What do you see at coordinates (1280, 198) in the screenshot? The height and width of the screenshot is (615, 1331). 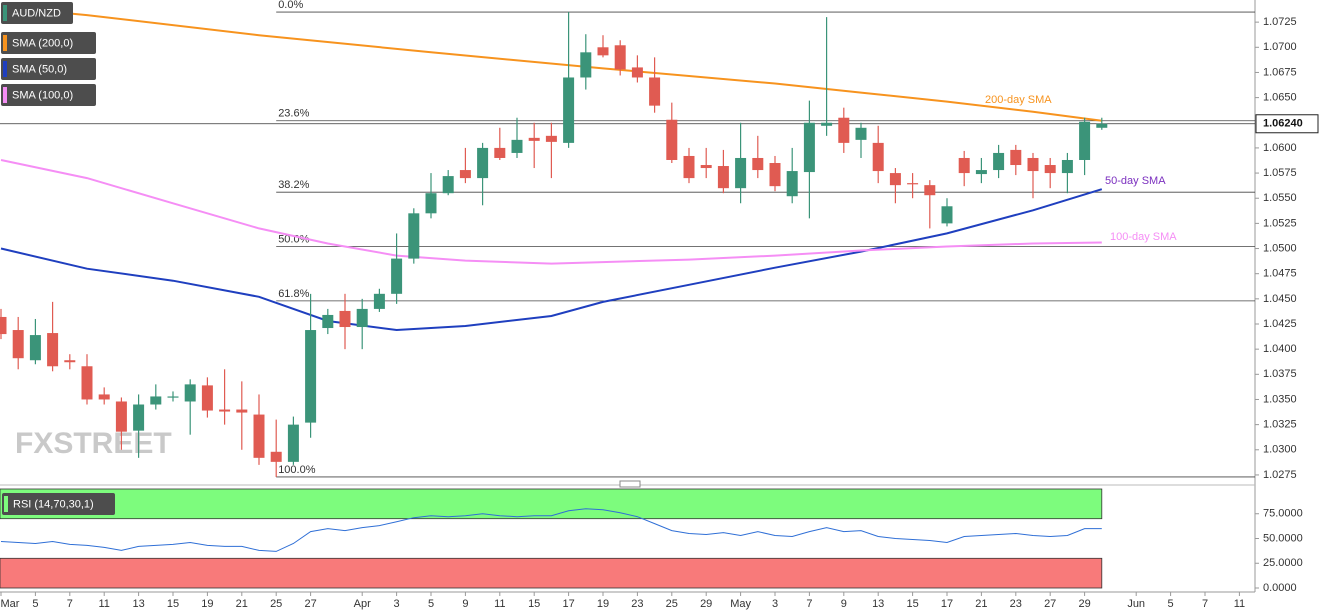 I see `y-tick-label: 1.0550` at bounding box center [1280, 198].